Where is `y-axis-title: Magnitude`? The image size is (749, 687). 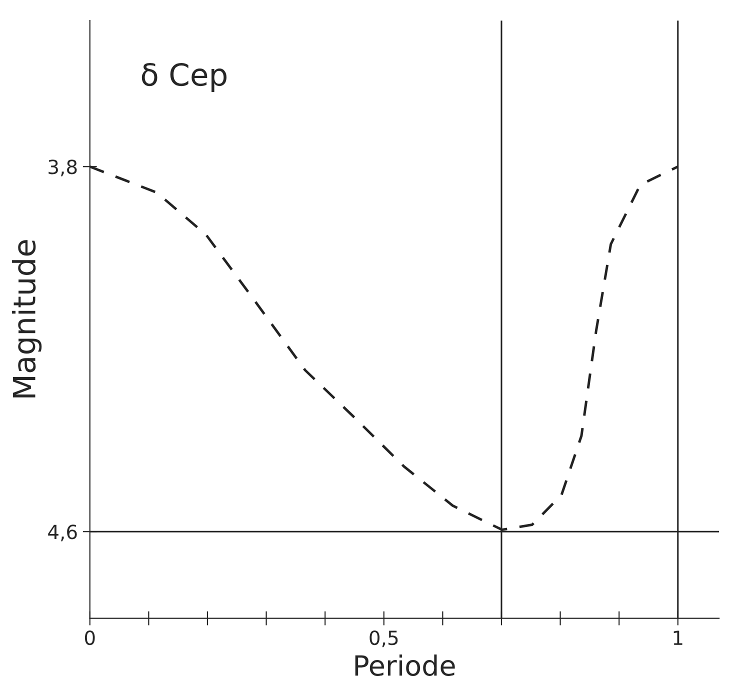 y-axis-title: Magnitude is located at coordinates (27, 319).